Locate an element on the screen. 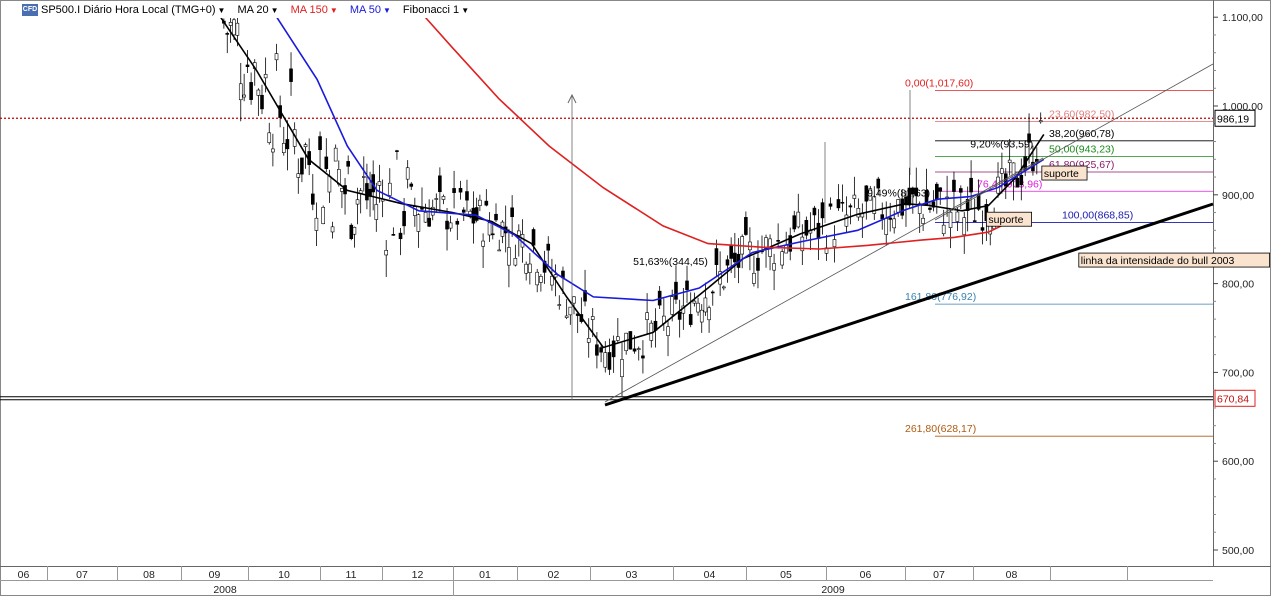  cfd-logo: CFD is located at coordinates (30, 10).